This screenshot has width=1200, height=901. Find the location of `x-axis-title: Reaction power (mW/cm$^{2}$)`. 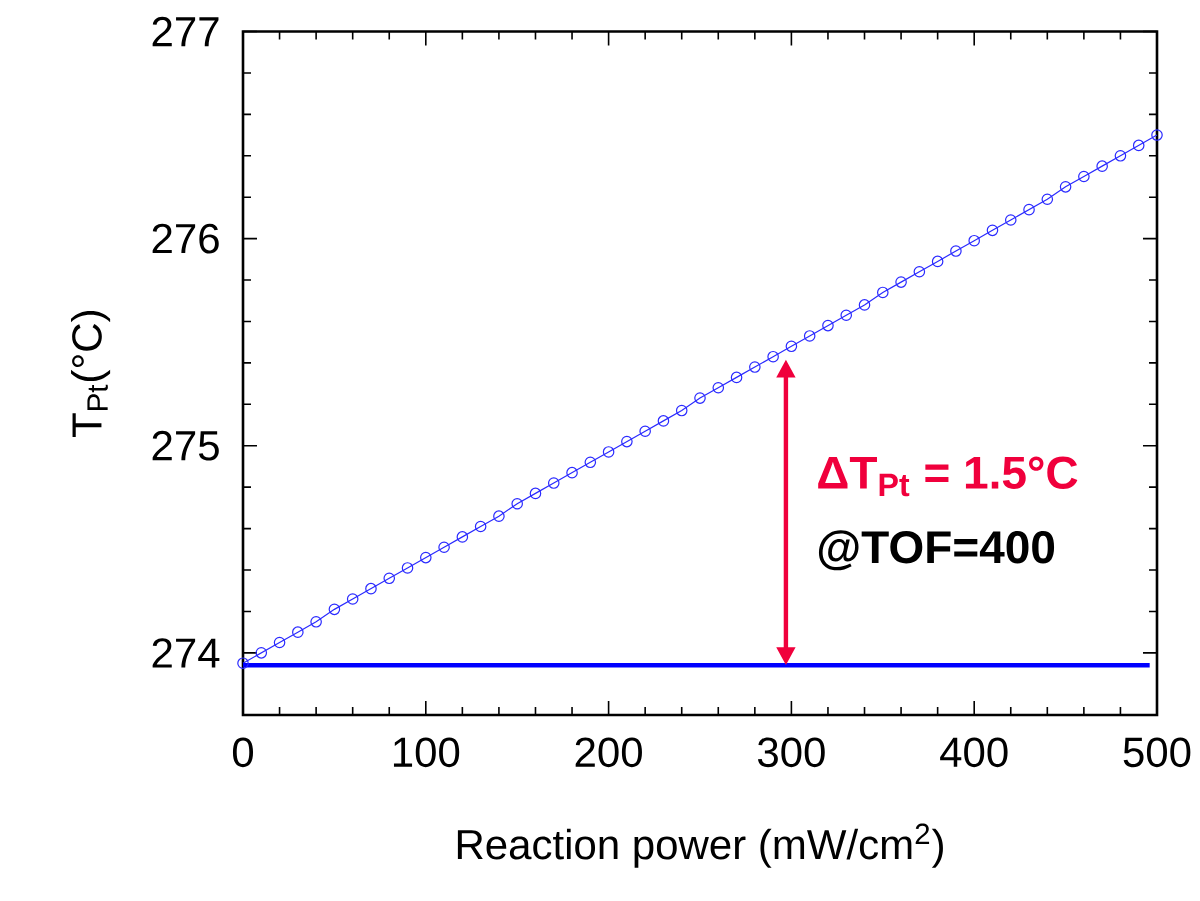

x-axis-title: Reaction power (mW/cm$^{2}$) is located at coordinates (700, 845).